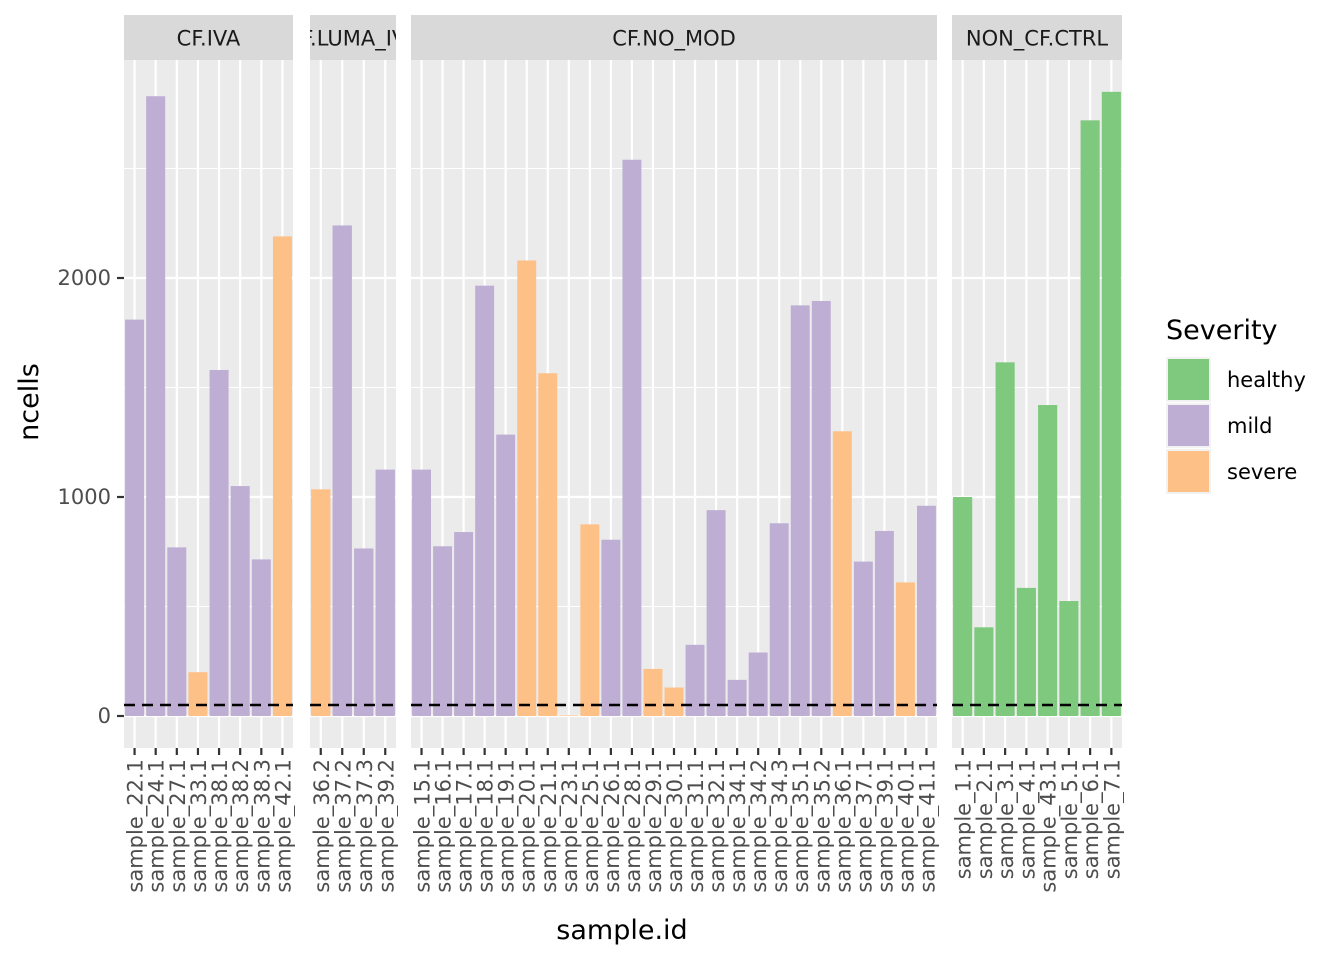  Describe the element at coordinates (365, 826) in the screenshot. I see `x-tick-label: sample_37.3` at that location.